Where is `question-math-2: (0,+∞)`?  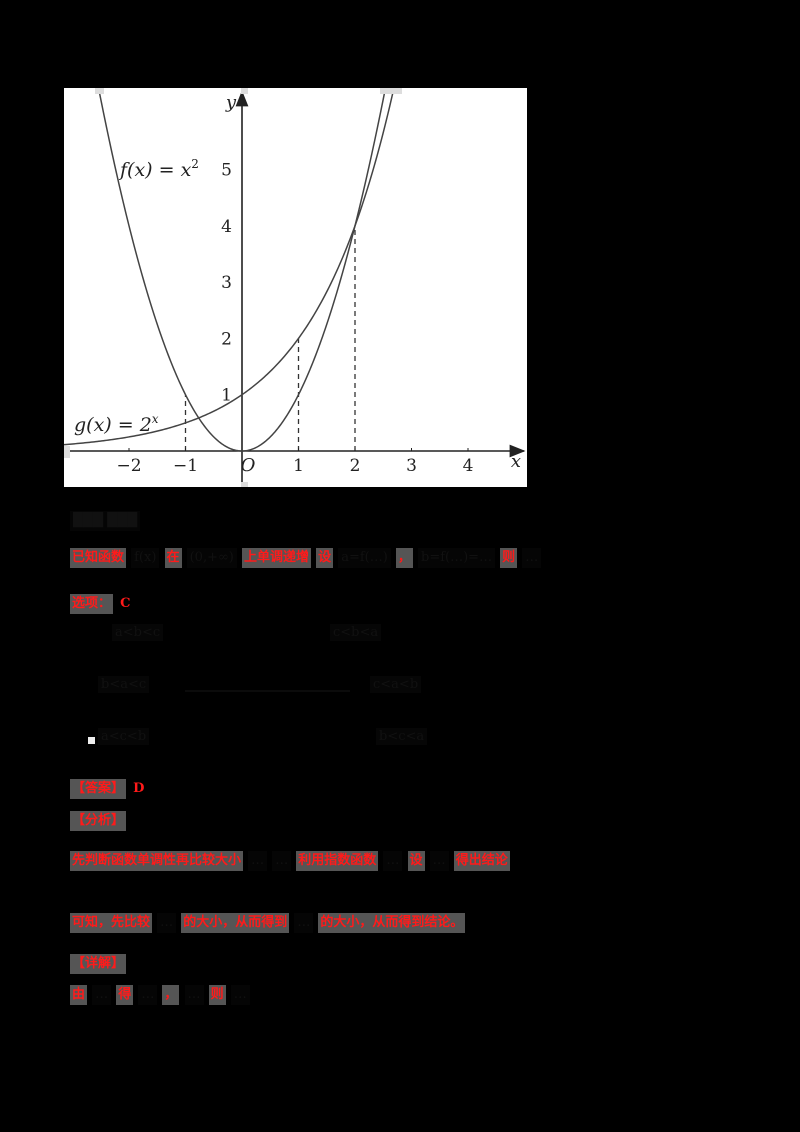 question-math-2: (0,+∞) is located at coordinates (211, 557).